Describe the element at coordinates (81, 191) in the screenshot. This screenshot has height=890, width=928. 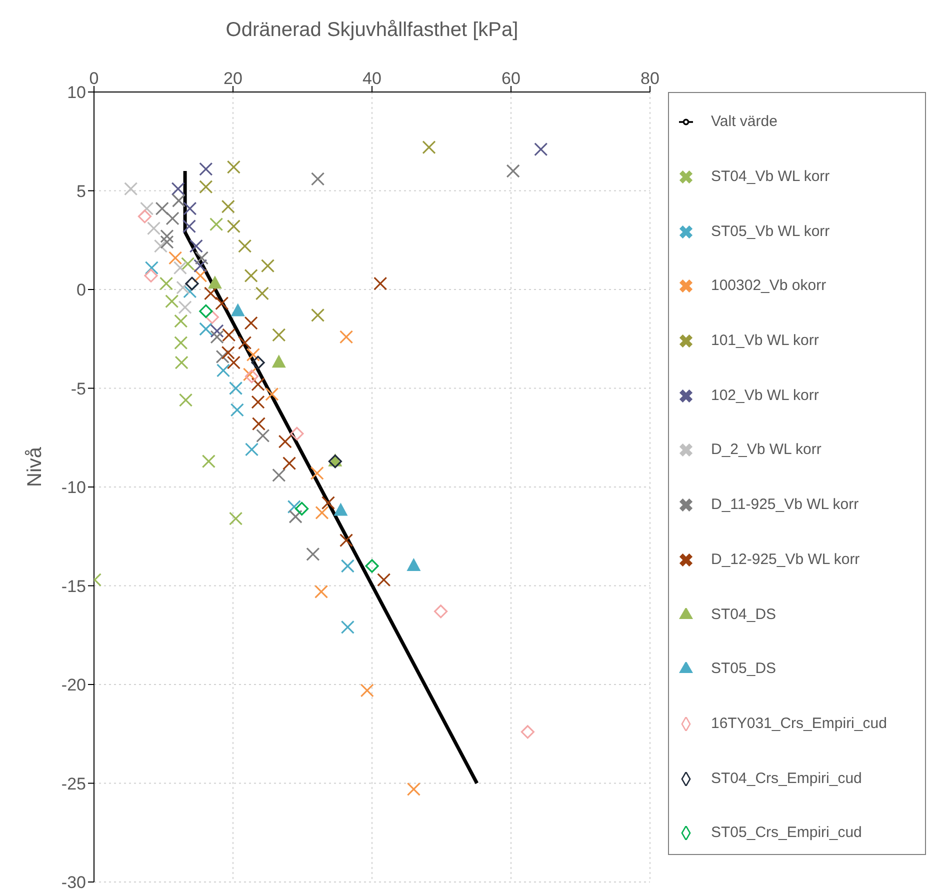
I see `y-tick-label: 5` at that location.